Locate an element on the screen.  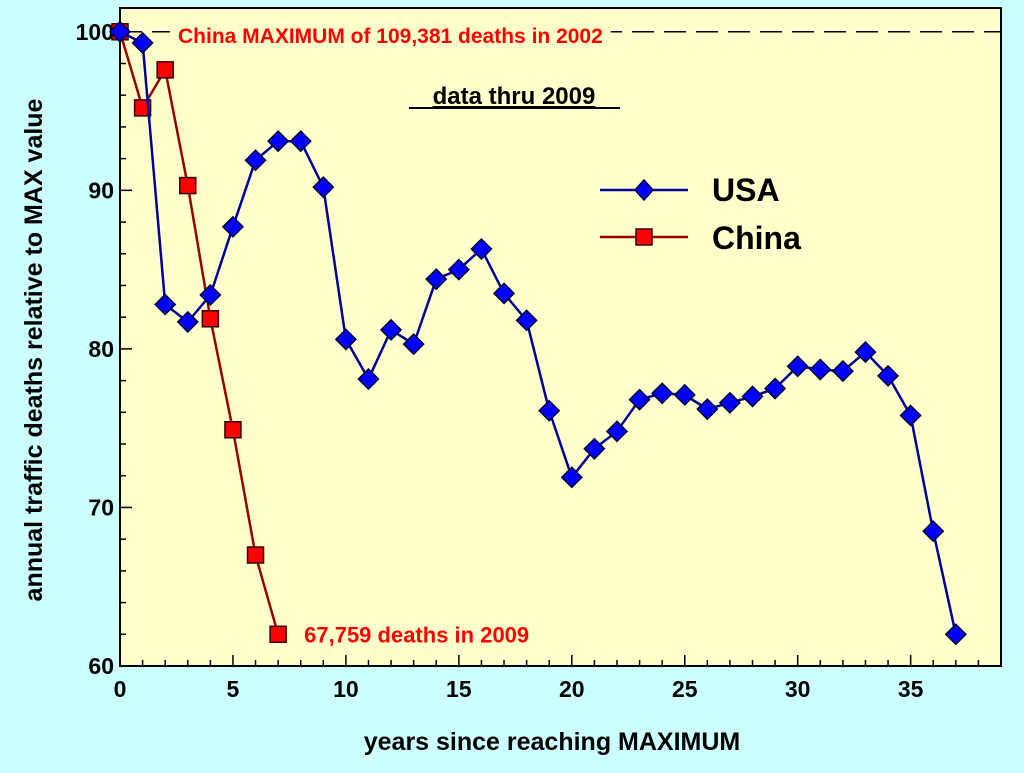
y-tick-label: 60 is located at coordinates (101, 666).